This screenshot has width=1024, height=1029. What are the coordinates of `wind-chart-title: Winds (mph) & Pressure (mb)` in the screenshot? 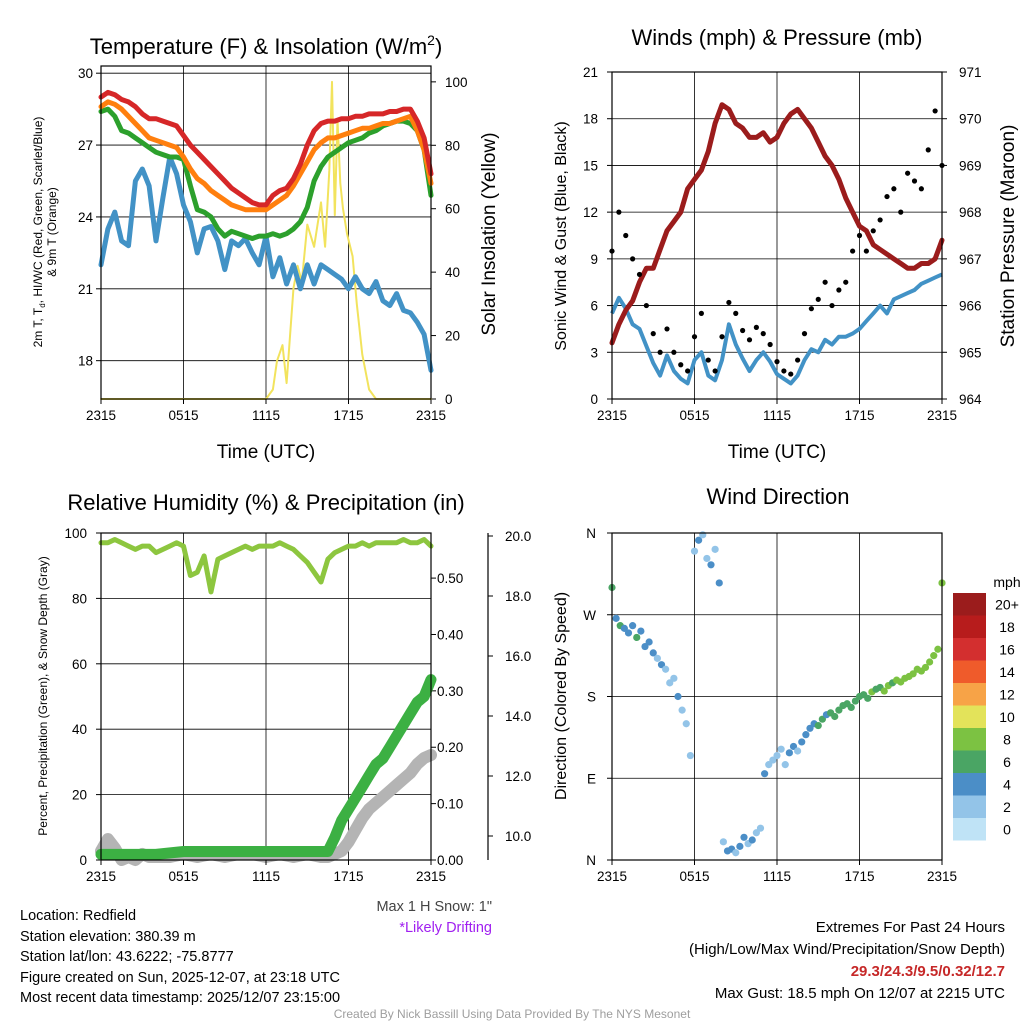 It's located at (777, 37).